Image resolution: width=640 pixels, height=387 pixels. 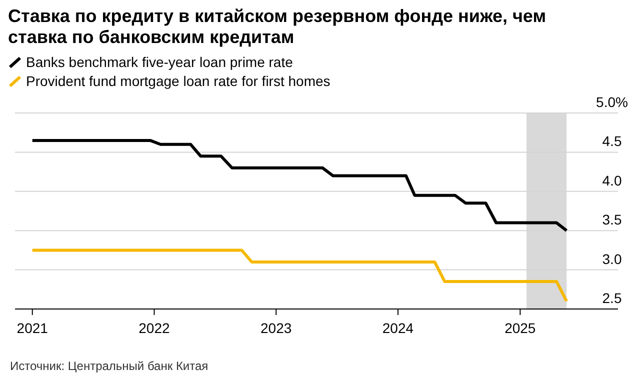 I want to click on y-tick-label: 3.5, so click(x=612, y=220).